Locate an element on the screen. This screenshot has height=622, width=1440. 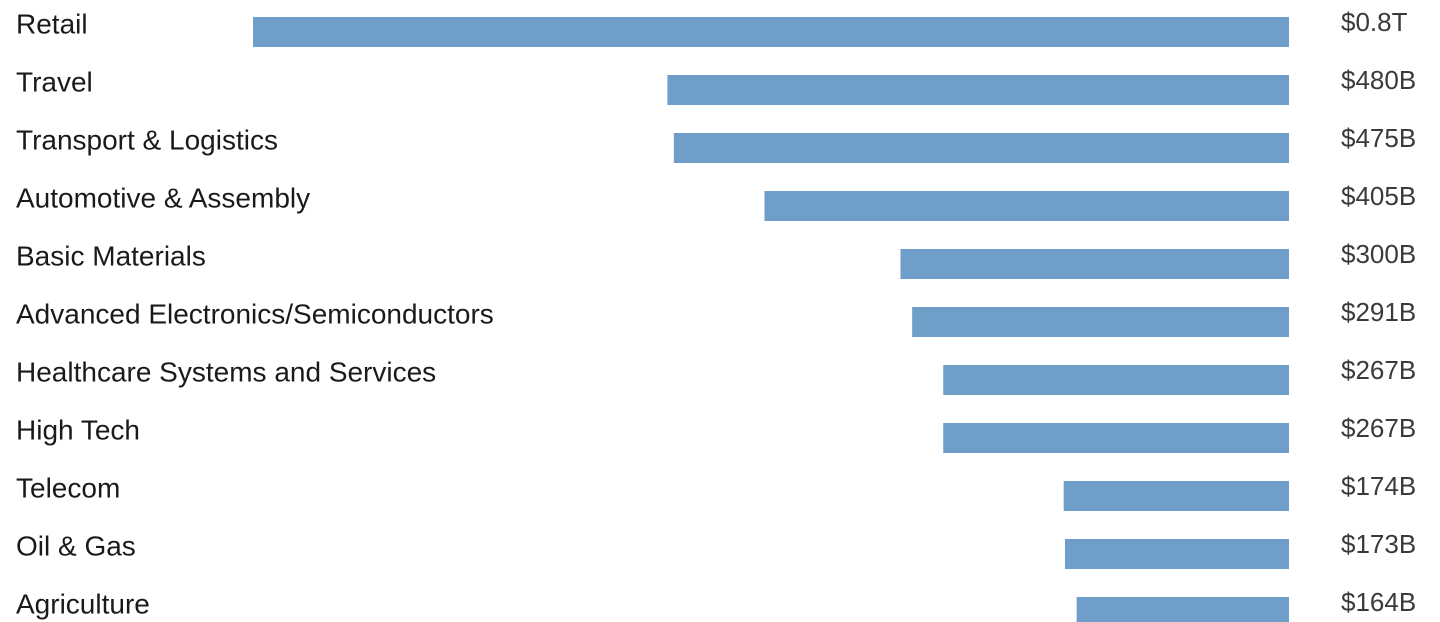
category-label: Automotive & Assembly is located at coordinates (163, 197).